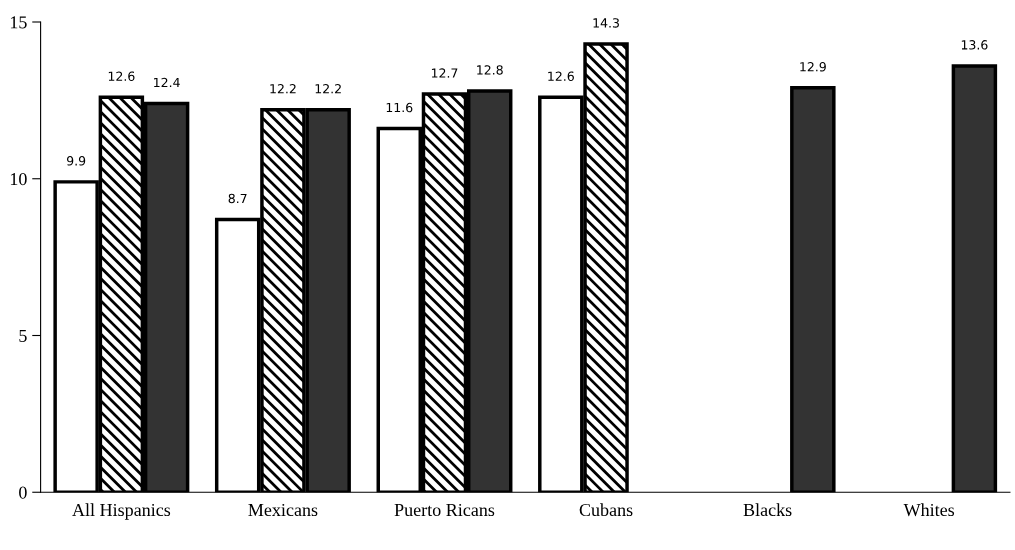  Describe the element at coordinates (237, 198) in the screenshot. I see `data-label: 8.7` at that location.